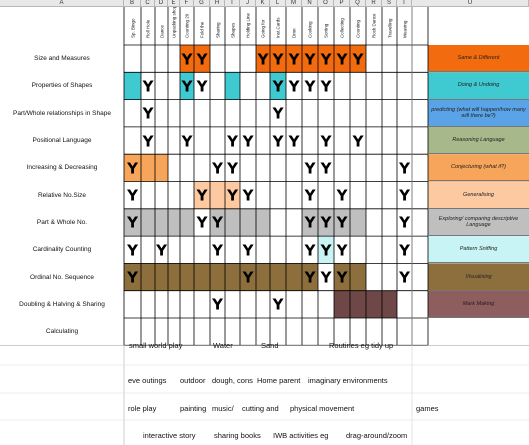  I want to click on activity-header: Counting, so click(358, 26).